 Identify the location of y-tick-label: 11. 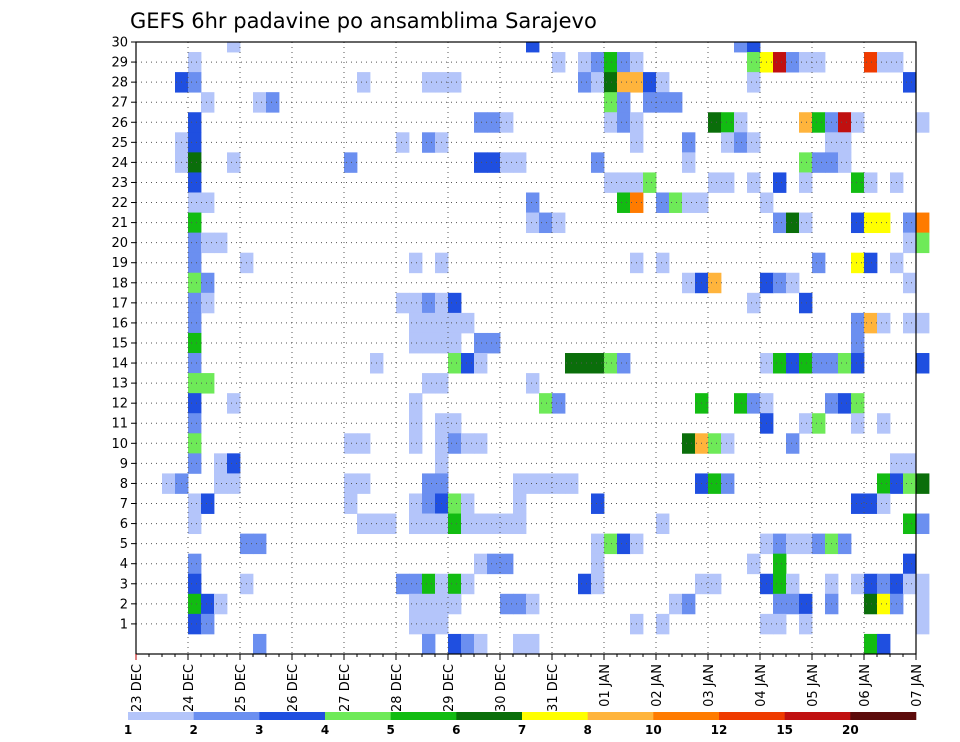
(119, 424).